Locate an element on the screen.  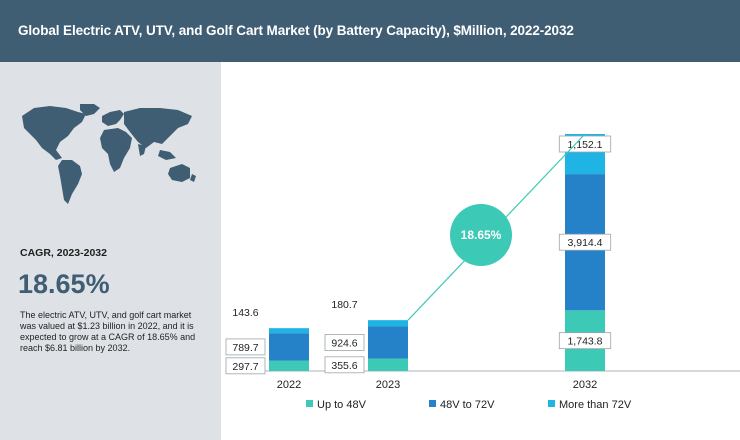
cagr-bubble is located at coordinates (481, 235).